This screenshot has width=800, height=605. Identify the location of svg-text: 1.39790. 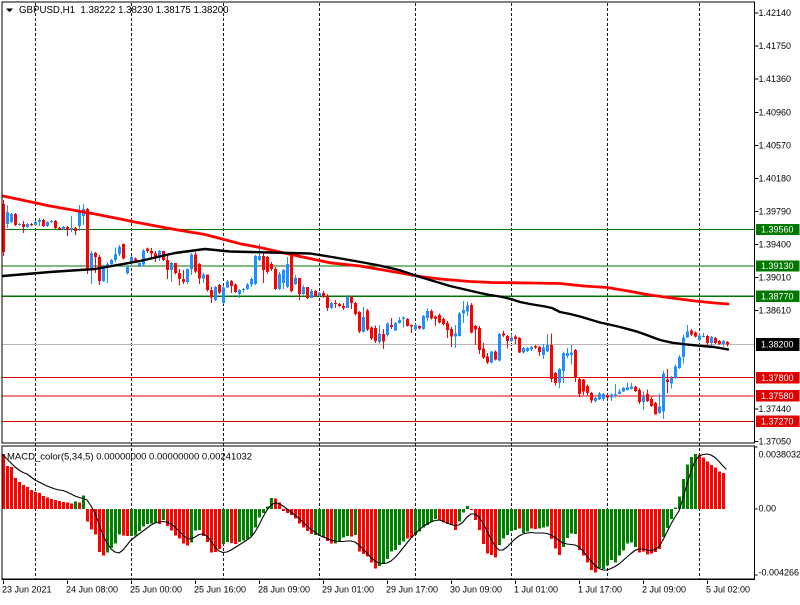
(775, 212).